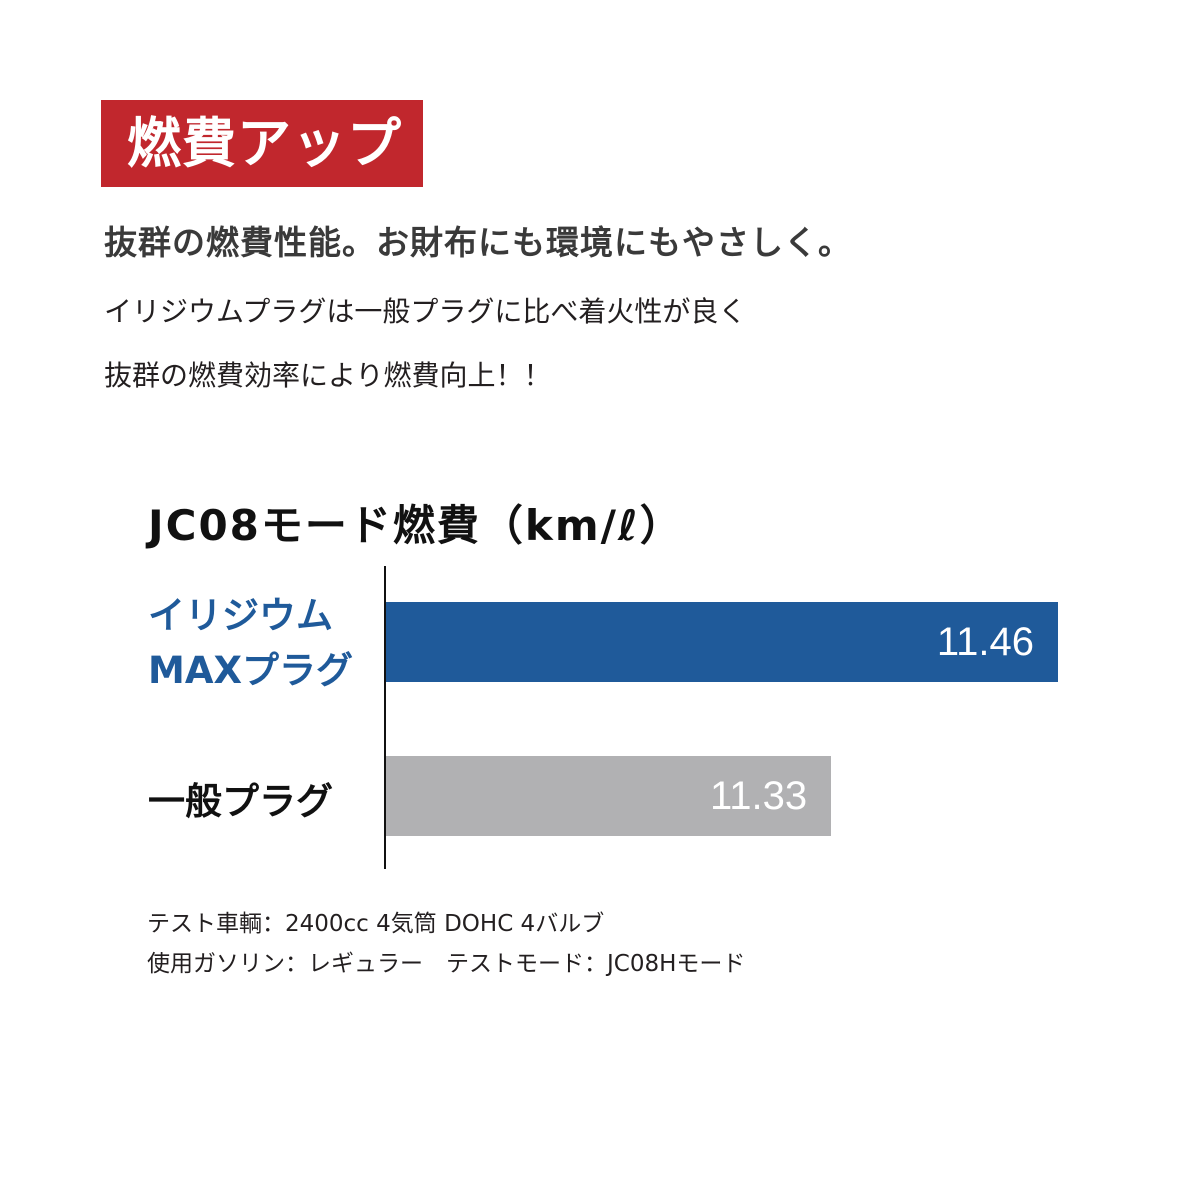  I want to click on category-label-standard: 一般プラグ, so click(240, 801).